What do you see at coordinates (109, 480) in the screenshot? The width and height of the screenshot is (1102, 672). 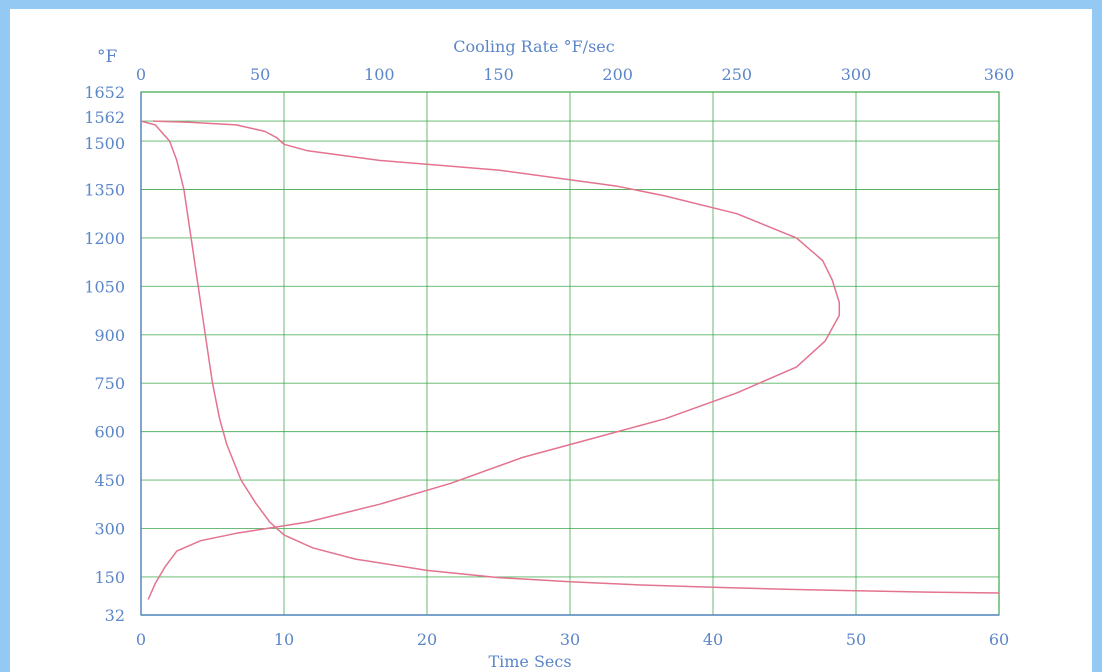 I see `y-tick-label: 450` at bounding box center [109, 480].